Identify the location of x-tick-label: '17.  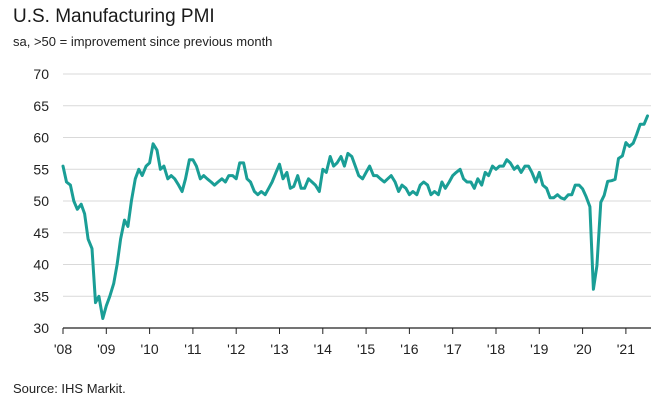
(453, 349).